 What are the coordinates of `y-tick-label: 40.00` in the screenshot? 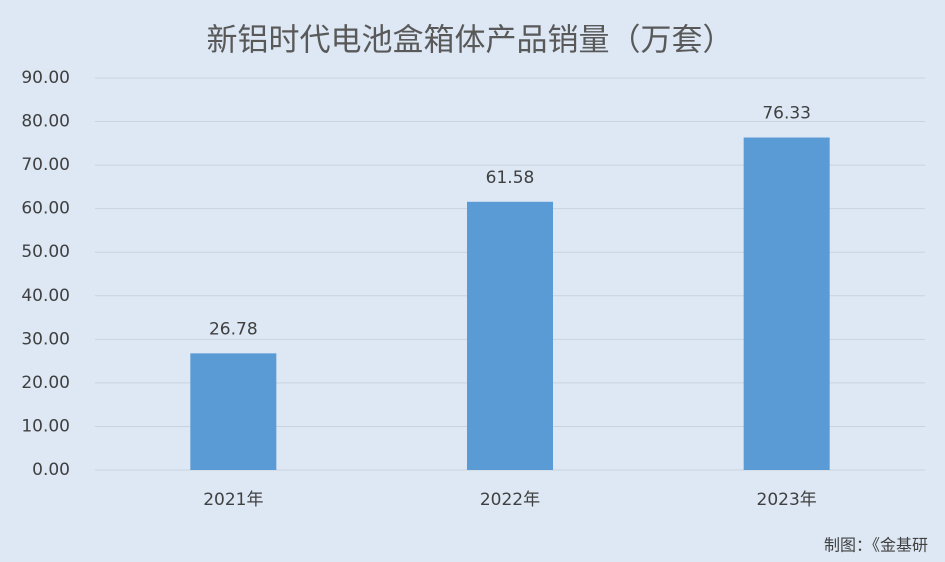 It's located at (45, 296).